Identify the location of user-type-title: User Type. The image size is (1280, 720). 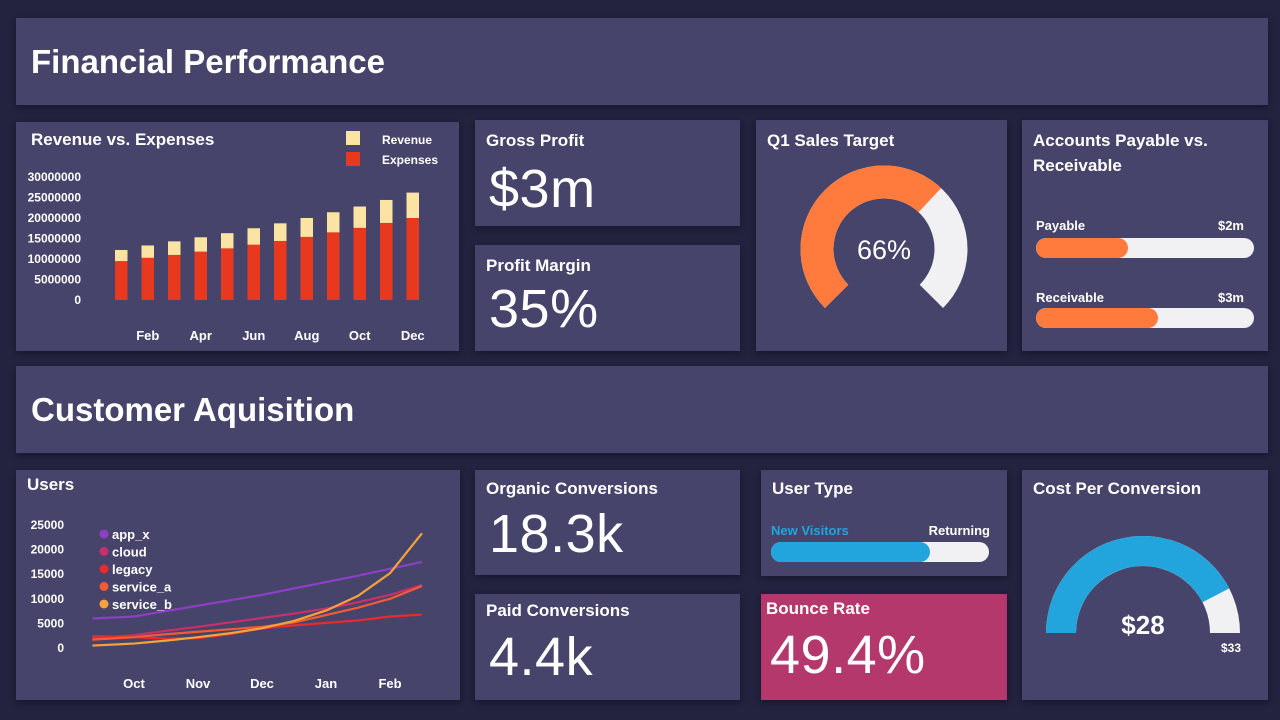
(812, 488).